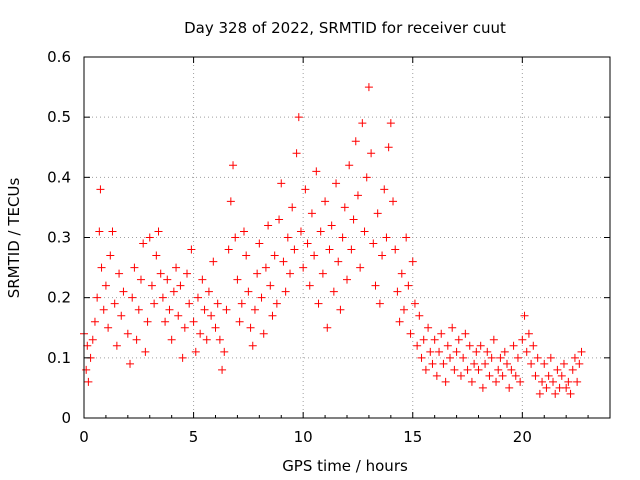  I want to click on x-tick-label: 20, so click(522, 437).